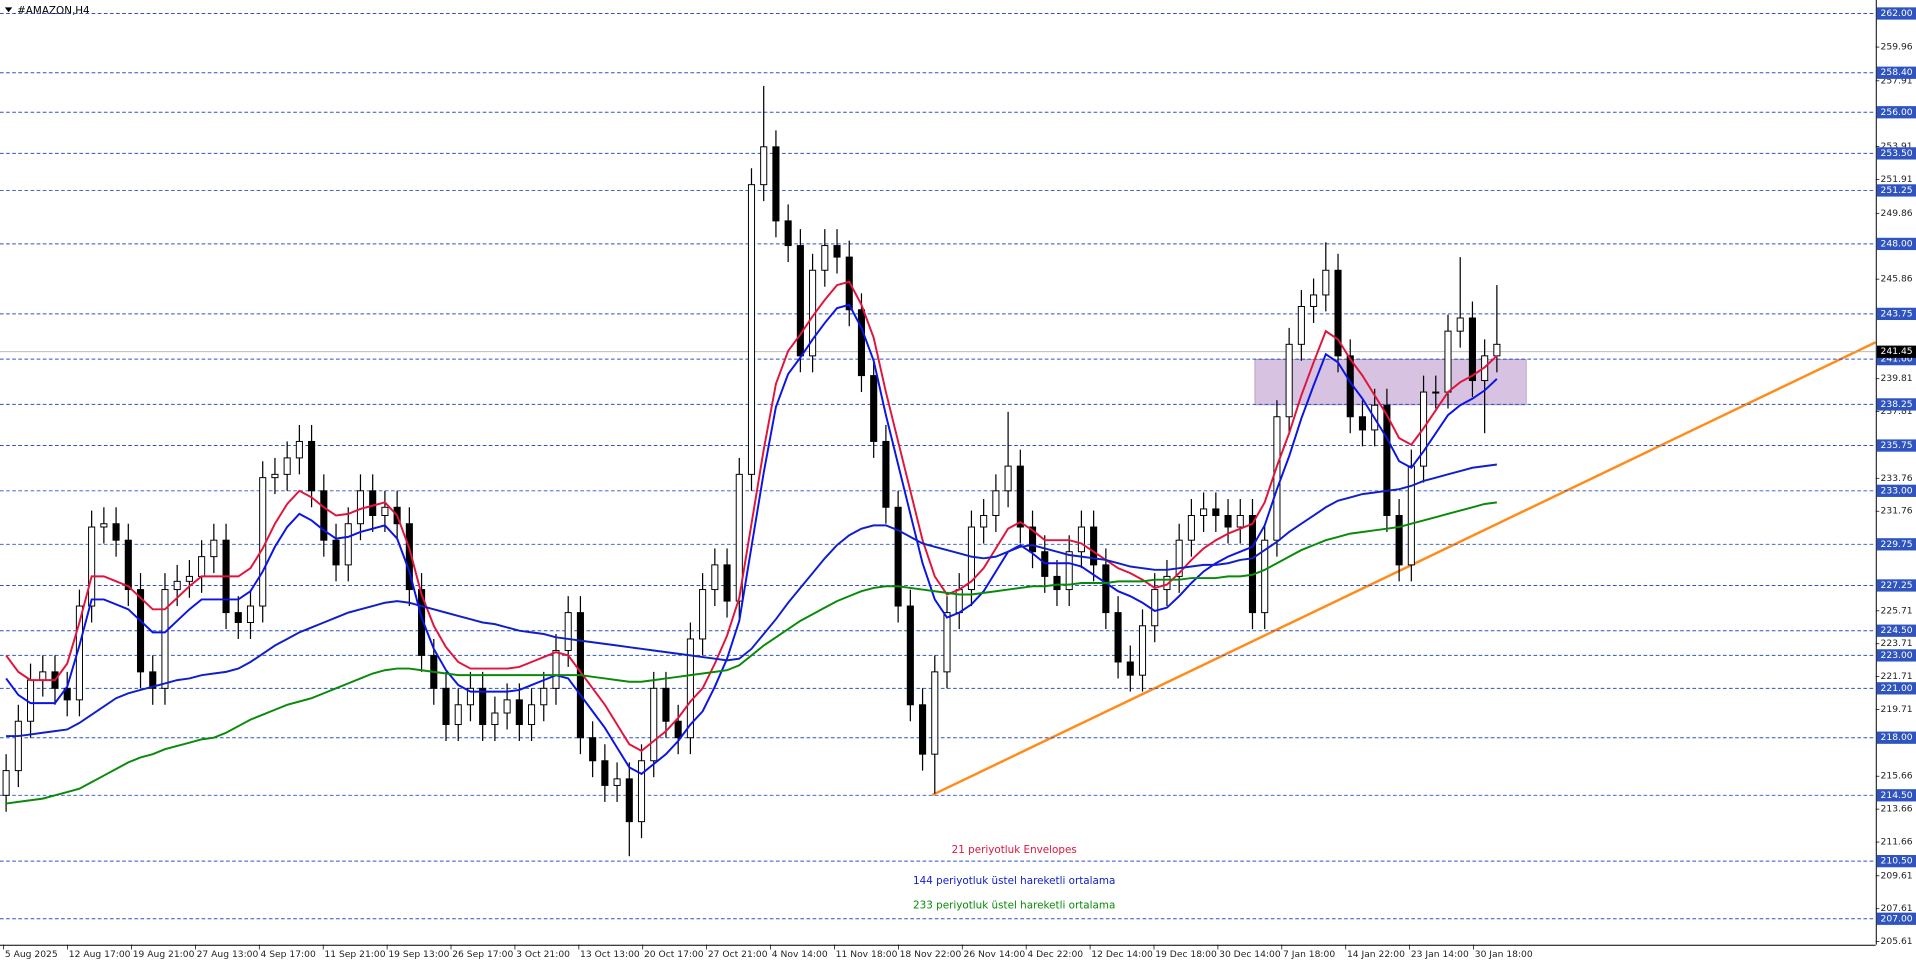 The height and width of the screenshot is (963, 1916). I want to click on y-tick-label: 257.91, so click(1897, 80).